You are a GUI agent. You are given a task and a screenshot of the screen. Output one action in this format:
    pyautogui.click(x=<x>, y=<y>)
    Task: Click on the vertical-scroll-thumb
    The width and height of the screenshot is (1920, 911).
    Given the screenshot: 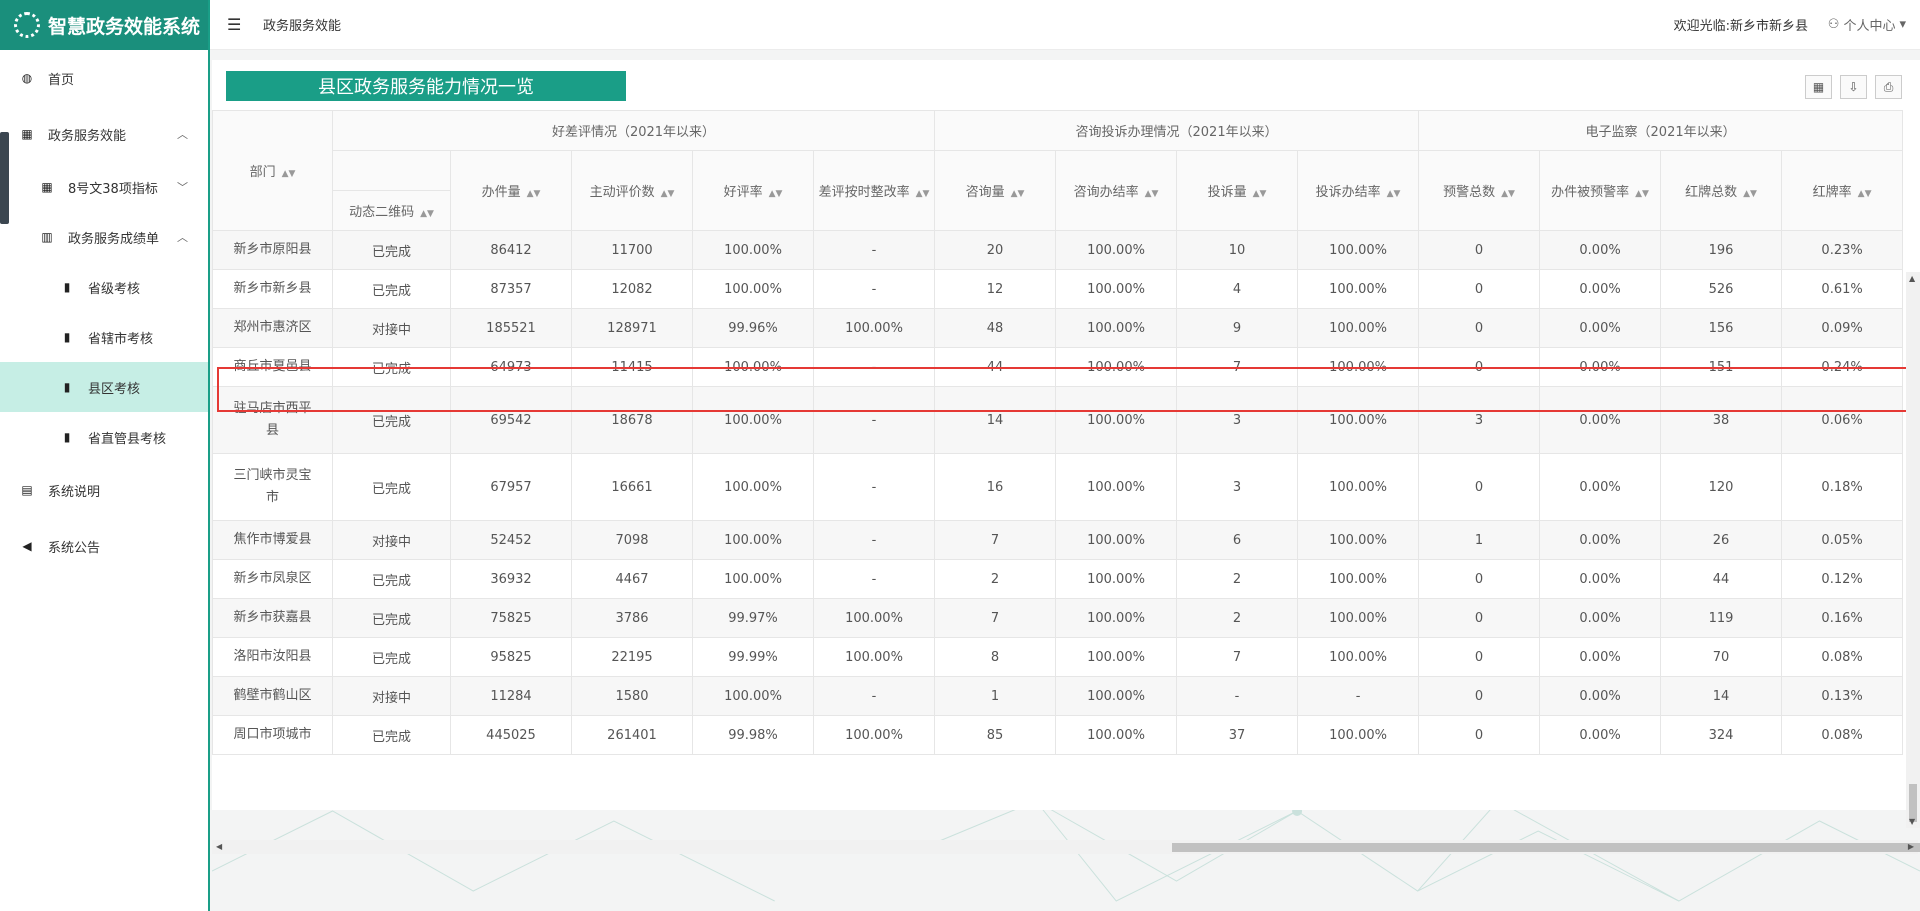 What is the action you would take?
    pyautogui.click(x=1913, y=803)
    